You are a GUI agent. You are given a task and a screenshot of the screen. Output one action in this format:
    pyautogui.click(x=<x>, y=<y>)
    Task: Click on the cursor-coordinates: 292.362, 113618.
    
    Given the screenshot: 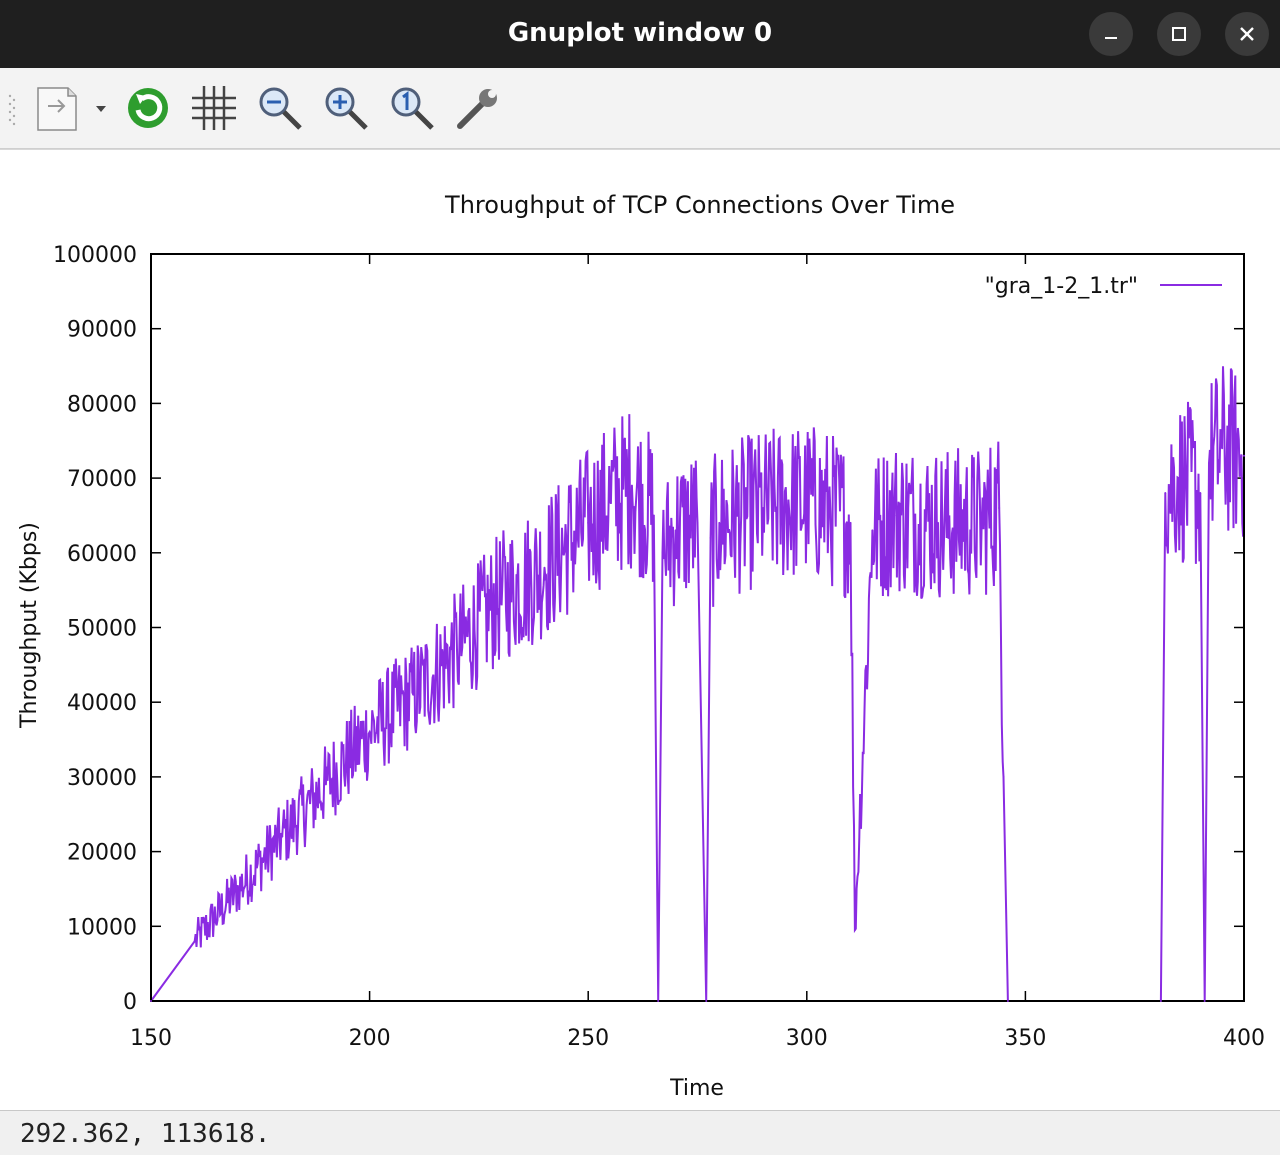 What is the action you would take?
    pyautogui.click(x=145, y=1134)
    